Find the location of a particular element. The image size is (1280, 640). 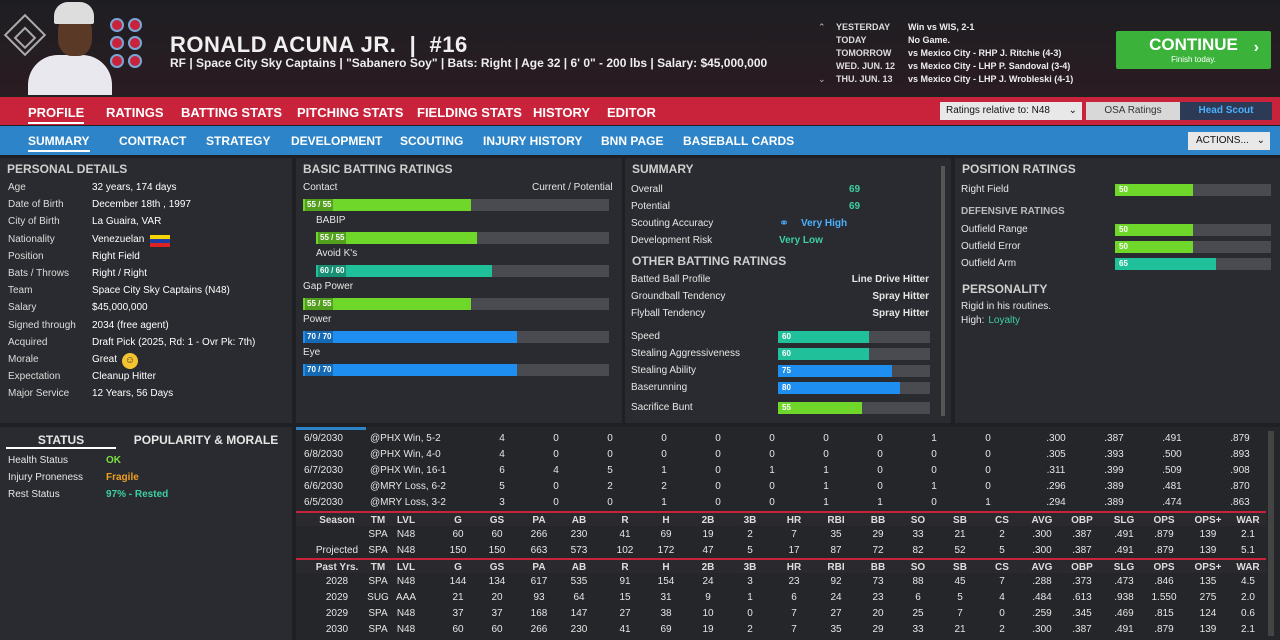

table-cell: 2 is located at coordinates (1002, 629).